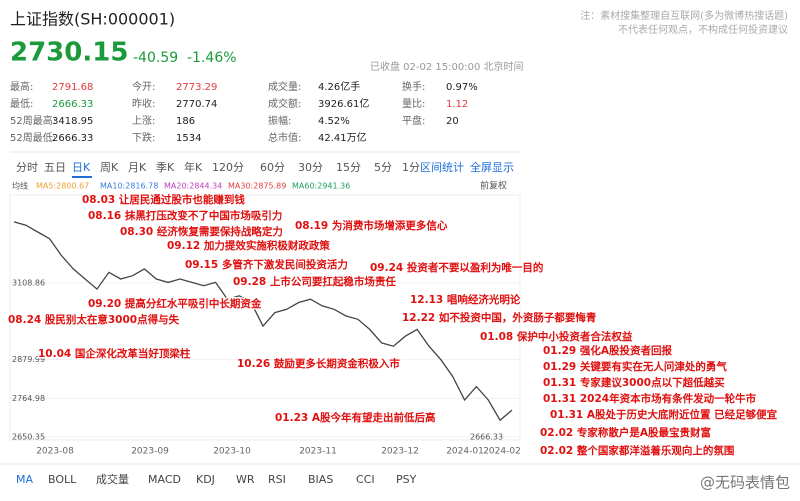 This screenshot has width=800, height=501. Describe the element at coordinates (383, 167) in the screenshot. I see `period-tab: 5分` at that location.